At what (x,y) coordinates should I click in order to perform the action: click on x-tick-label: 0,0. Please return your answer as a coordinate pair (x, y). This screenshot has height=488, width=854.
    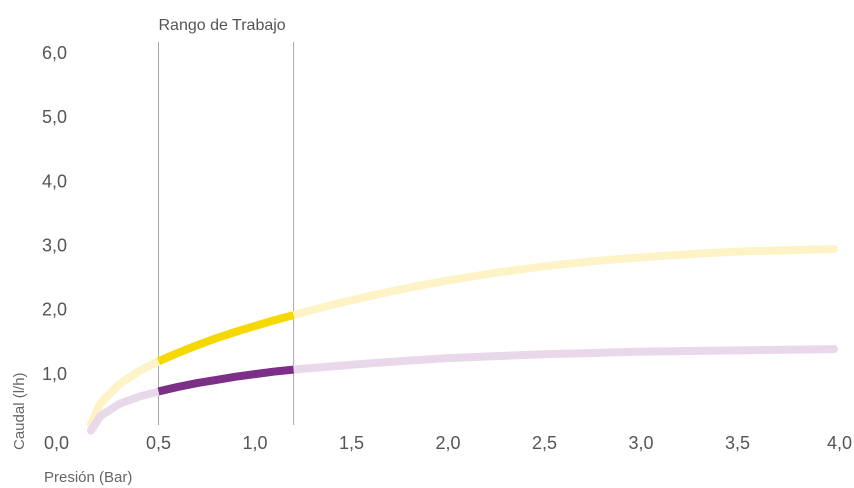
    Looking at the image, I should click on (56, 443).